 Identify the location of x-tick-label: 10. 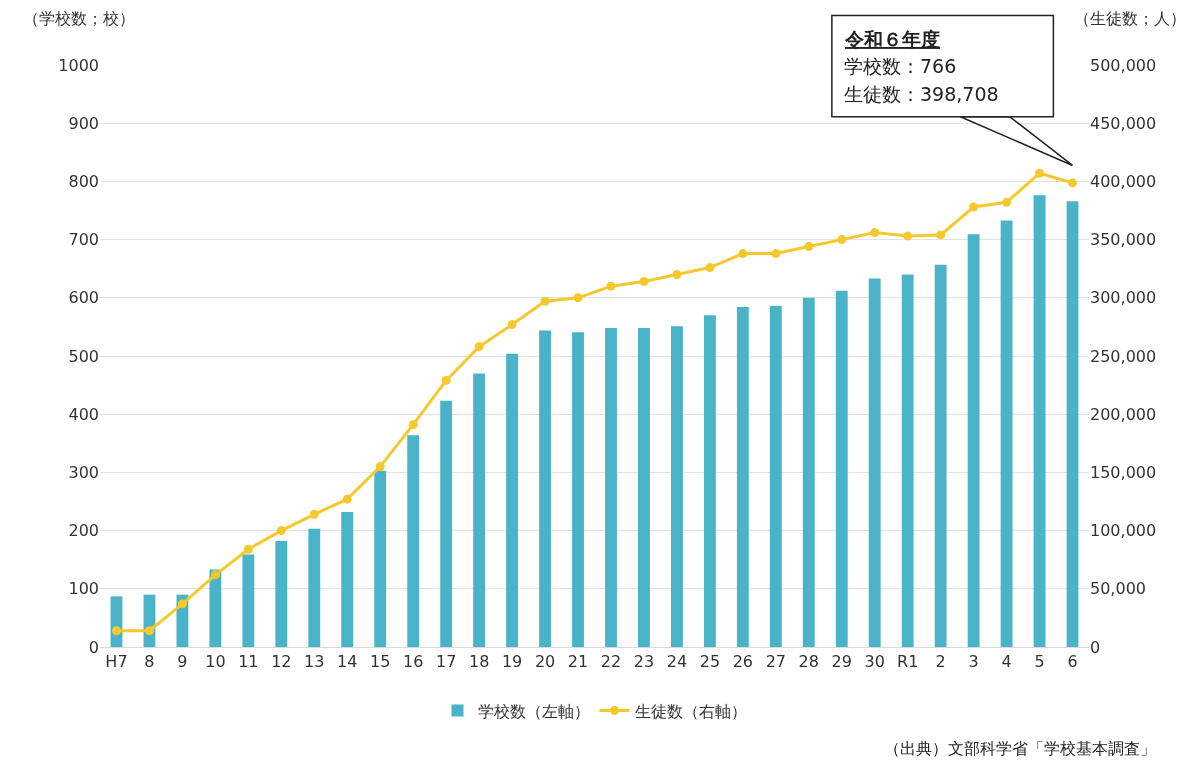
(215, 662).